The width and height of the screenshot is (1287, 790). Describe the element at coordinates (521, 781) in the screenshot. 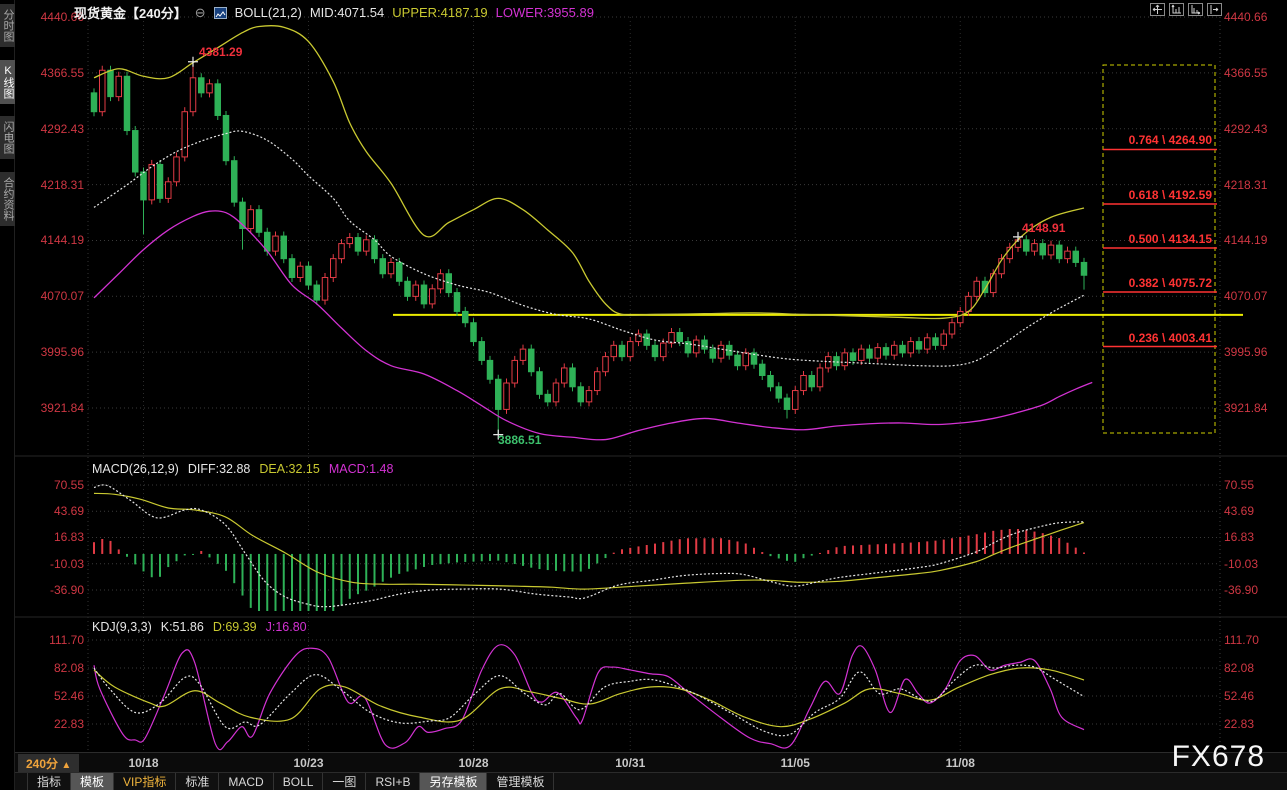

I see `bottom-tab-10: 管理模板` at that location.